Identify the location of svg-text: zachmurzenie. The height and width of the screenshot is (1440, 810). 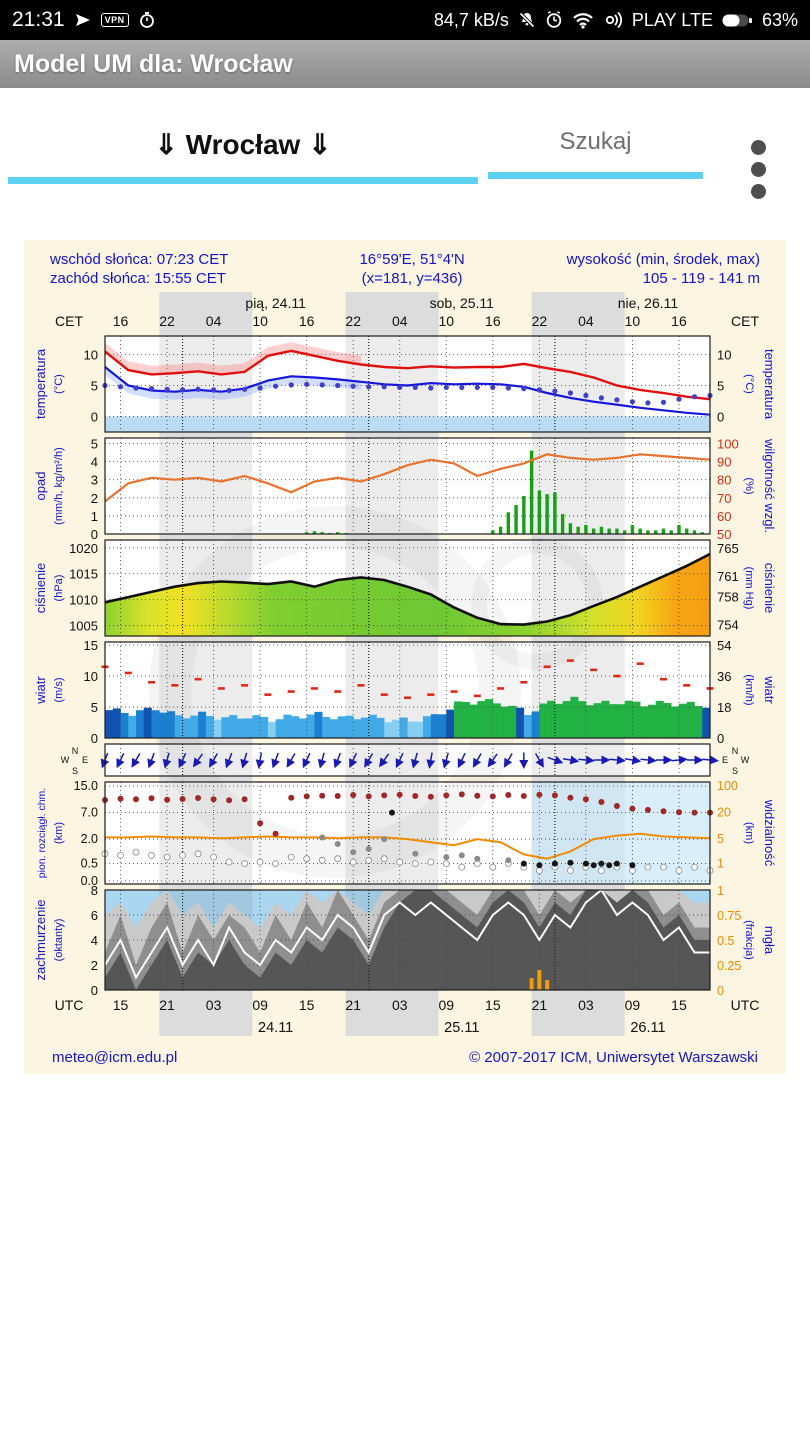
(40, 940).